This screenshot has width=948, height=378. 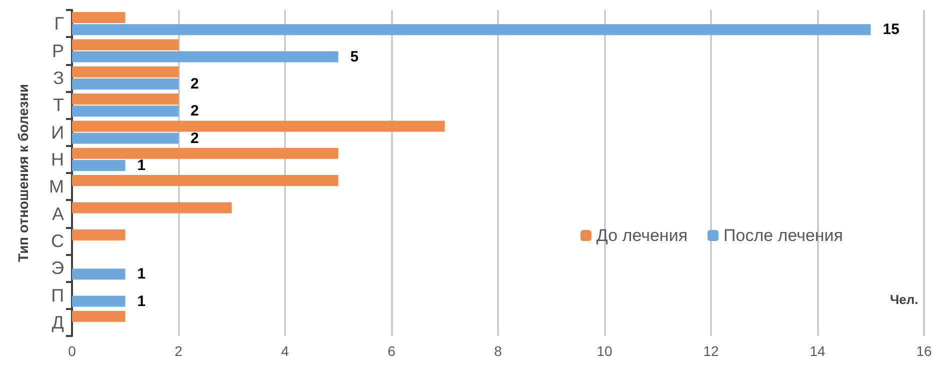 What do you see at coordinates (58, 105) in the screenshot?
I see `y-tick-label: Т` at bounding box center [58, 105].